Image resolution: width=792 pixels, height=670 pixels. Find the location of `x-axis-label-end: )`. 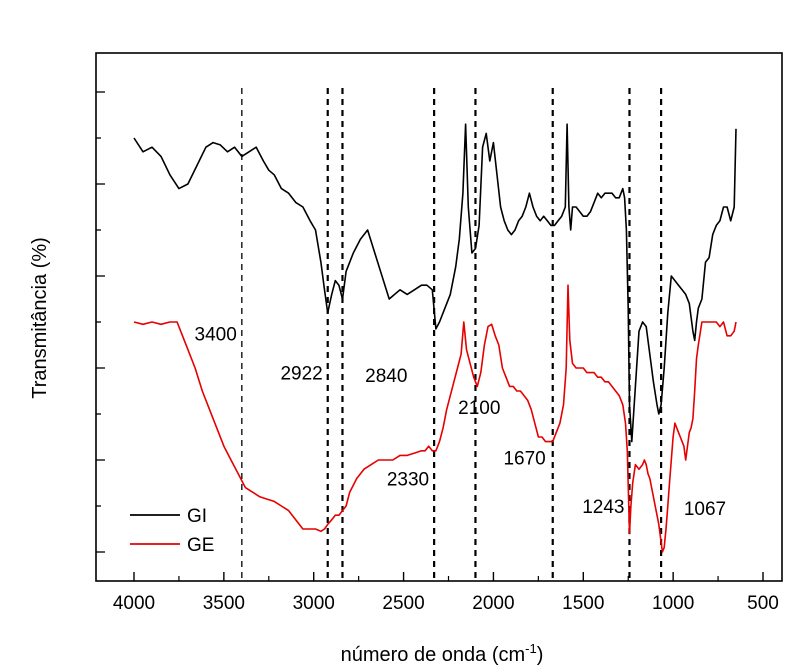

x-axis-label-end: ) is located at coordinates (540, 655).